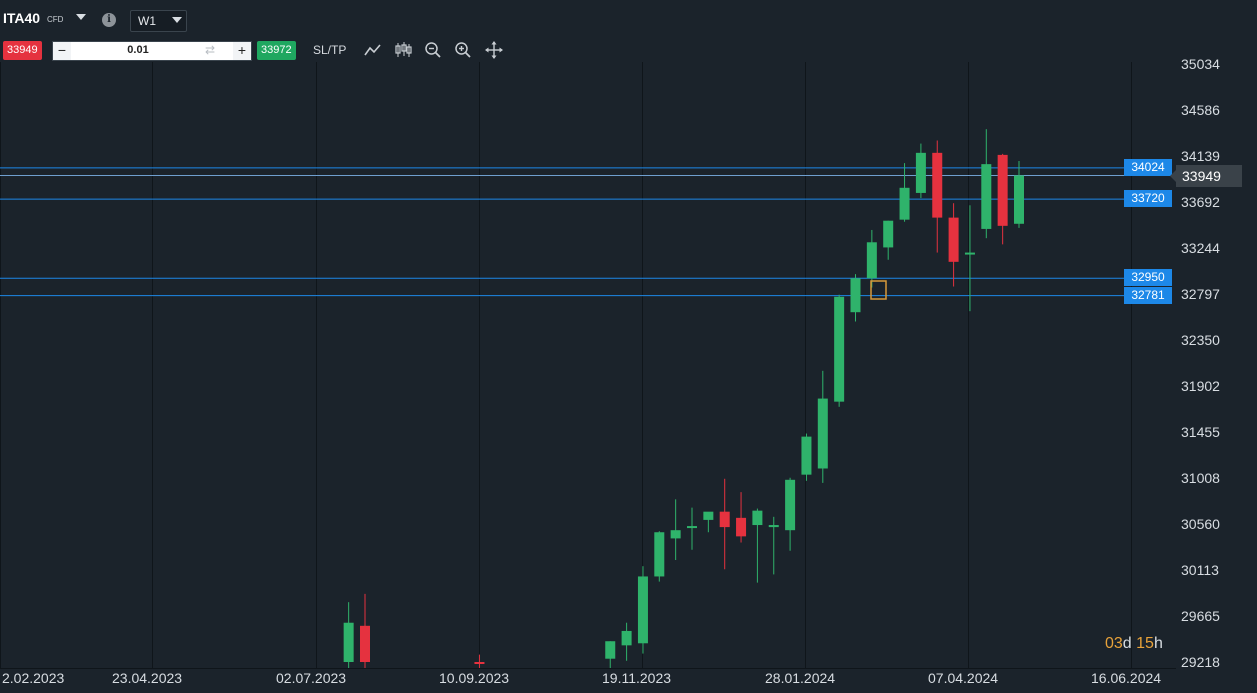 The image size is (1257, 693). Describe the element at coordinates (1200, 248) in the screenshot. I see `y-tick-label: 33244` at that location.